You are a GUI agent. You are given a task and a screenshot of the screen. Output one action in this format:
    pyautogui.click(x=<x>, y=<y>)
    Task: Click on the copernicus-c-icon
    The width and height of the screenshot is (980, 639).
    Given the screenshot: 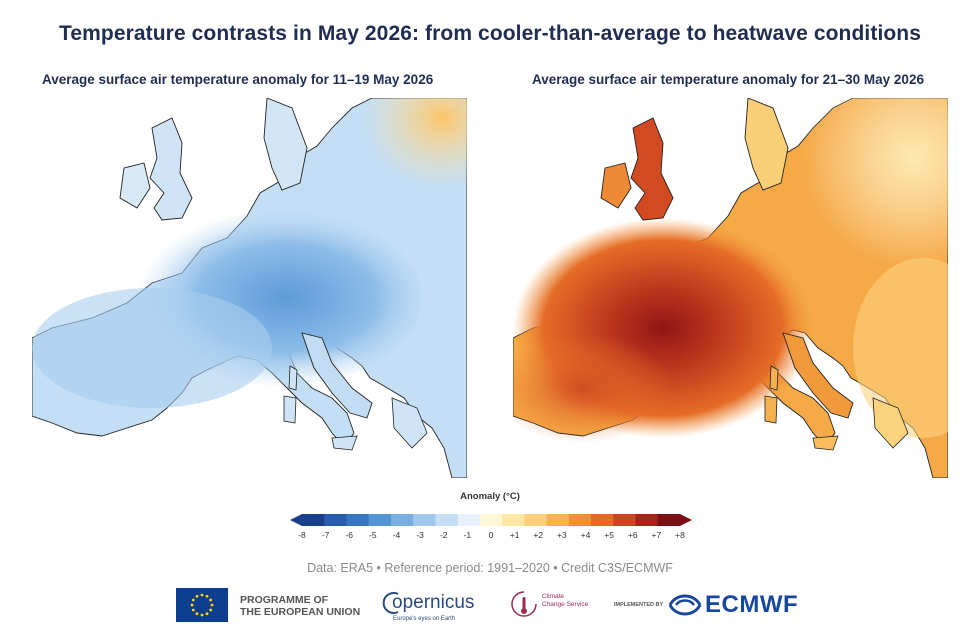 What is the action you would take?
    pyautogui.click(x=390, y=603)
    